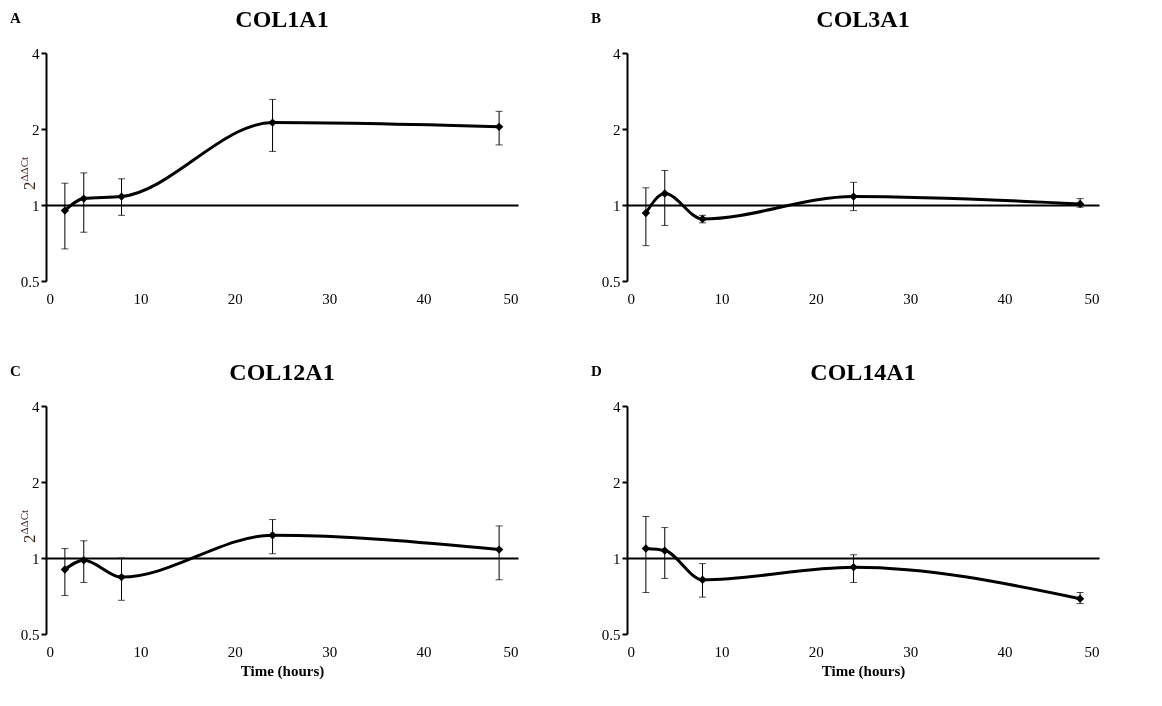 This screenshot has width=1162, height=706. Describe the element at coordinates (282, 19) in the screenshot. I see `chart-title: COL1A1` at that location.